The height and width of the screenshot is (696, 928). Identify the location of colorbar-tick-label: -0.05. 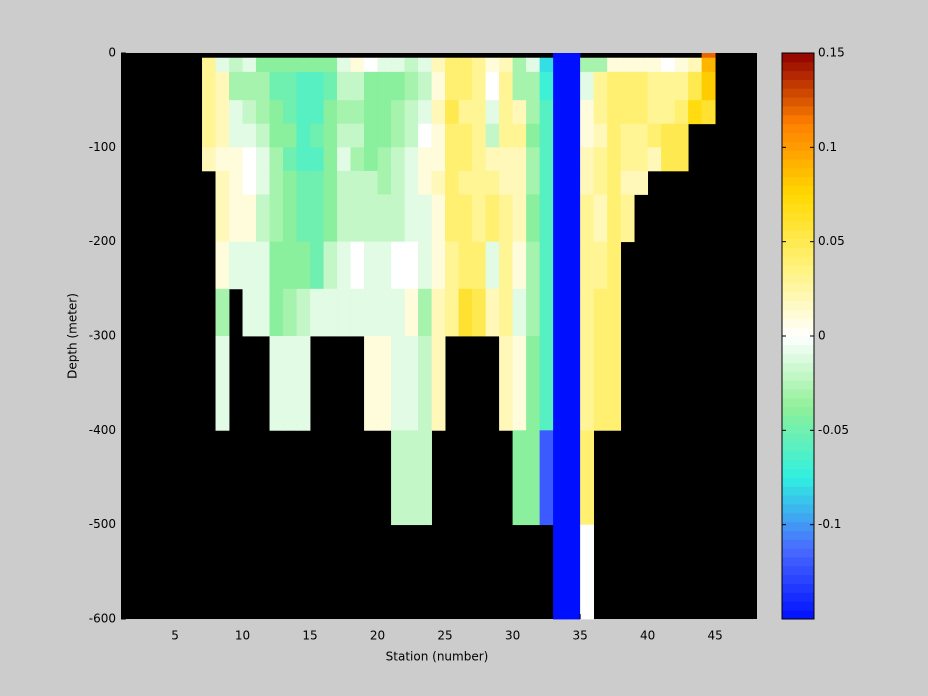
(833, 430).